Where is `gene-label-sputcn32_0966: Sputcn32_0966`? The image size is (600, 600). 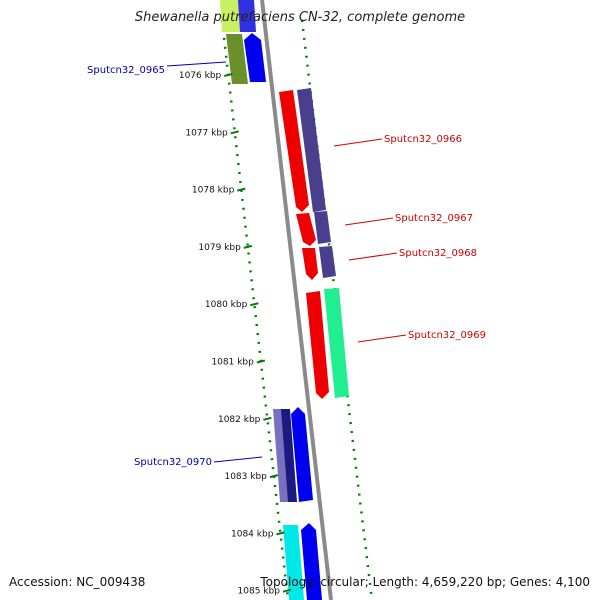 gene-label-sputcn32_0966: Sputcn32_0966 is located at coordinates (423, 139).